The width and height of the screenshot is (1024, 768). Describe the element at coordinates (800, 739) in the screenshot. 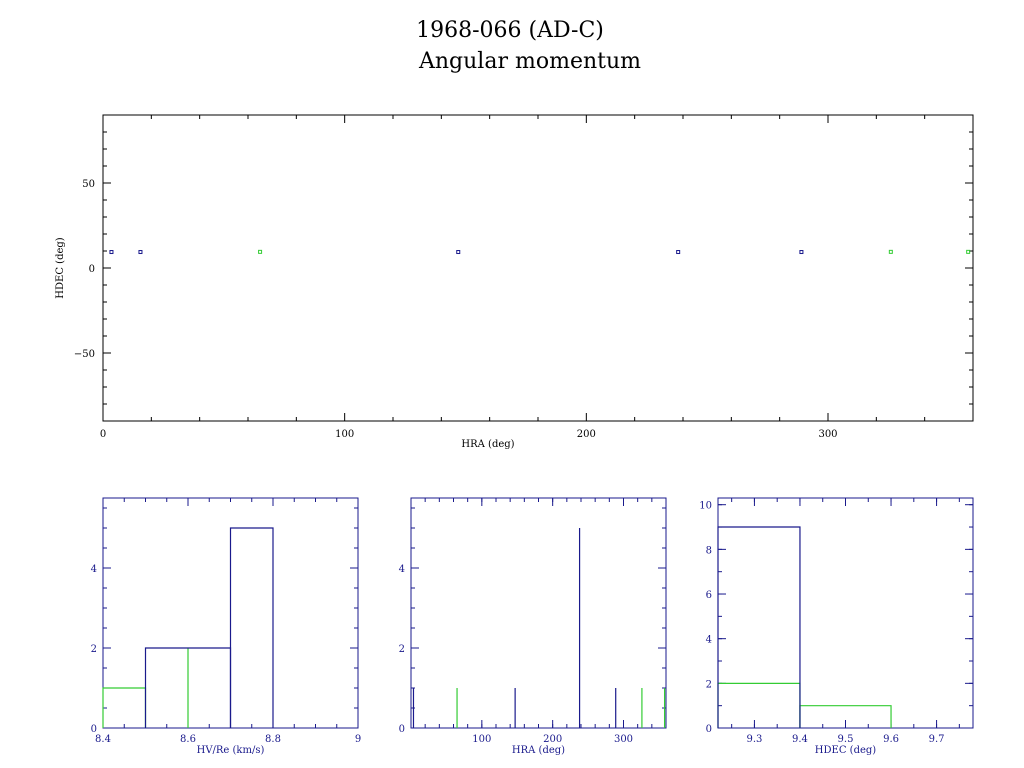

I see `x-tick-label: 9.4` at that location.